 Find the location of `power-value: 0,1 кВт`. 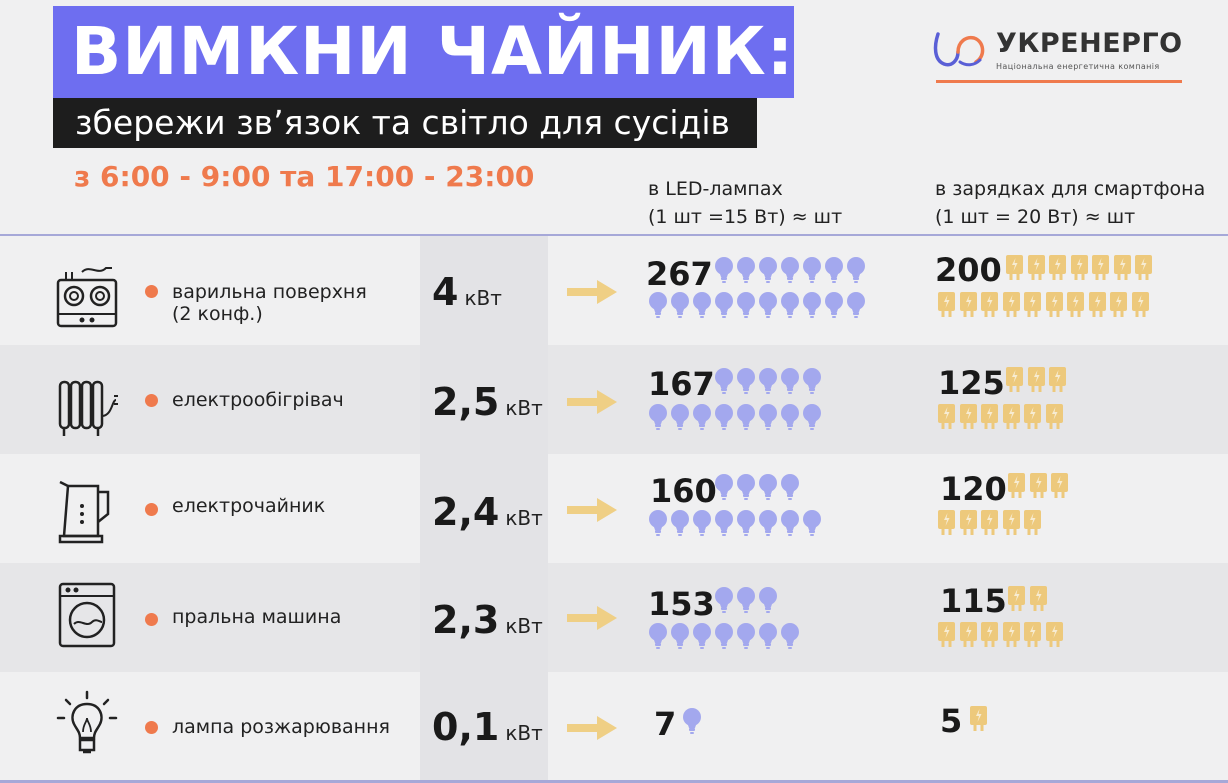

power-value: 0,1 кВт is located at coordinates (487, 727).